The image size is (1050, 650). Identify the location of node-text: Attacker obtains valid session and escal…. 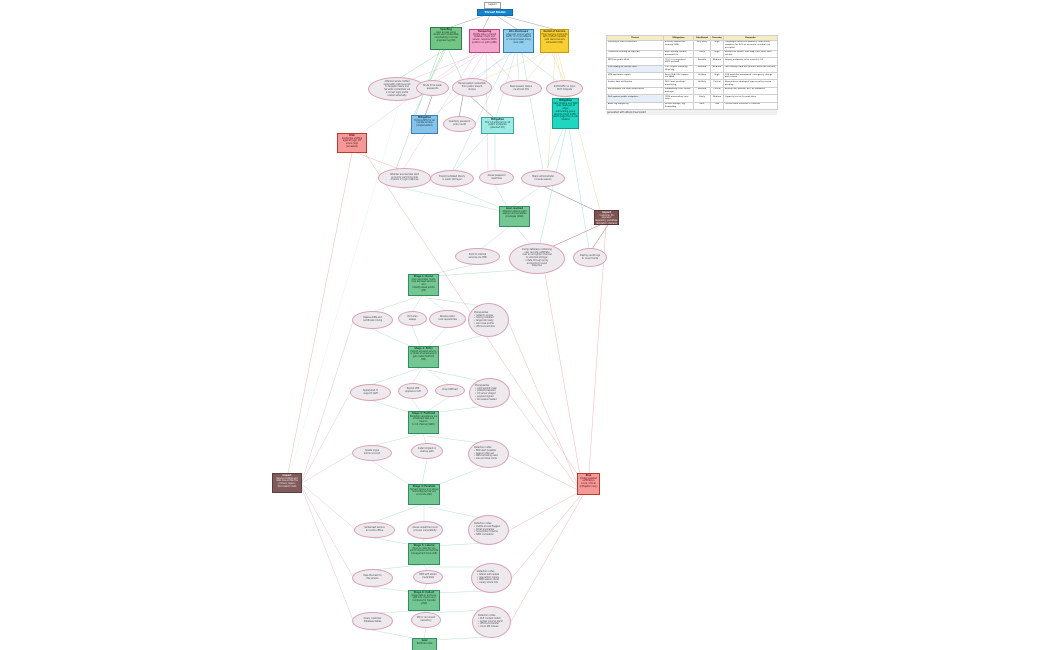
(514, 214).